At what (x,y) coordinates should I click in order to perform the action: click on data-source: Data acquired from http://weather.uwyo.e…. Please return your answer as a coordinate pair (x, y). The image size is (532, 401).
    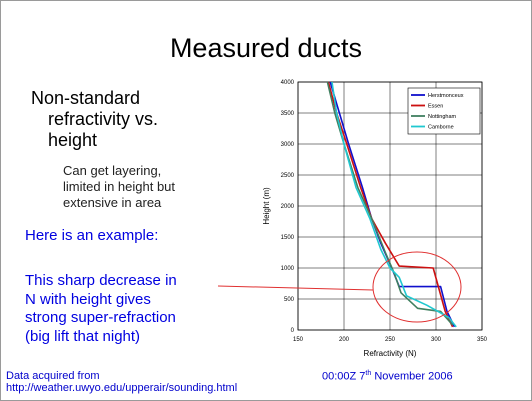
    Looking at the image, I should click on (121, 382).